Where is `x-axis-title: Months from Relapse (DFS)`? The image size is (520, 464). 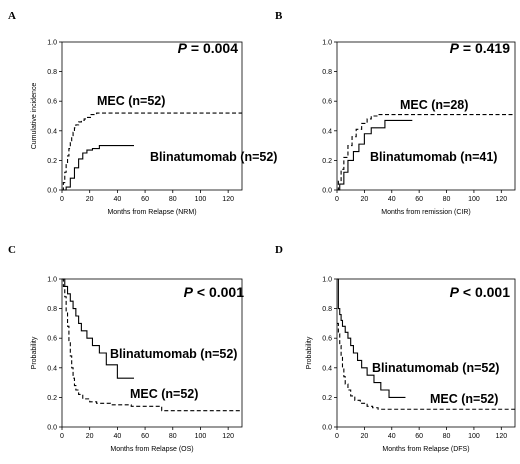
x-axis-title: Months from Relapse (DFS) is located at coordinates (425, 449).